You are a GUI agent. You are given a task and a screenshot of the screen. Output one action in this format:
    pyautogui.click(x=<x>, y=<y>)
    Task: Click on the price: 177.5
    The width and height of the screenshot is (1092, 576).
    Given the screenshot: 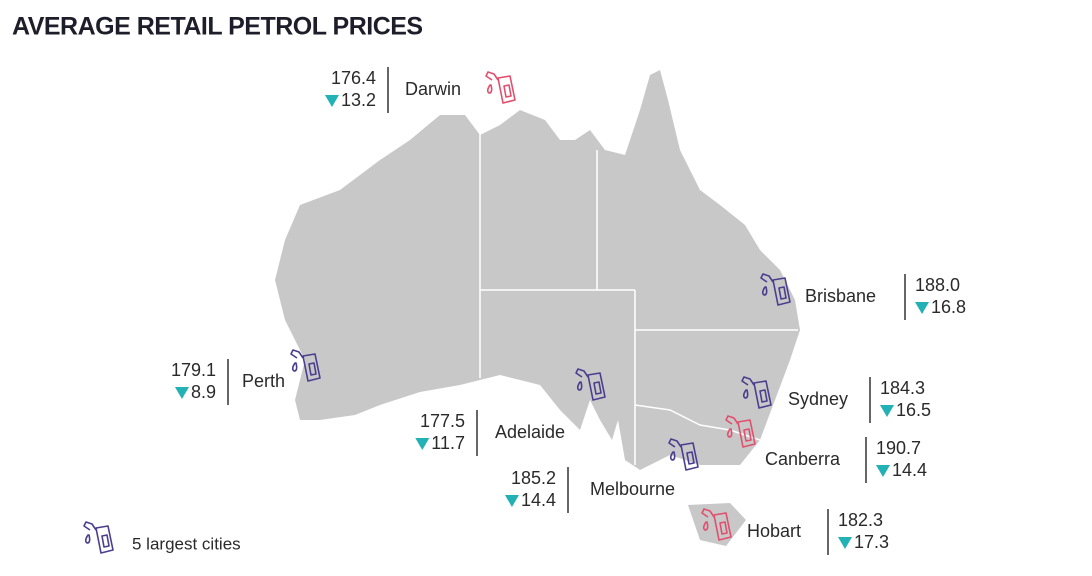 What is the action you would take?
    pyautogui.click(x=442, y=421)
    